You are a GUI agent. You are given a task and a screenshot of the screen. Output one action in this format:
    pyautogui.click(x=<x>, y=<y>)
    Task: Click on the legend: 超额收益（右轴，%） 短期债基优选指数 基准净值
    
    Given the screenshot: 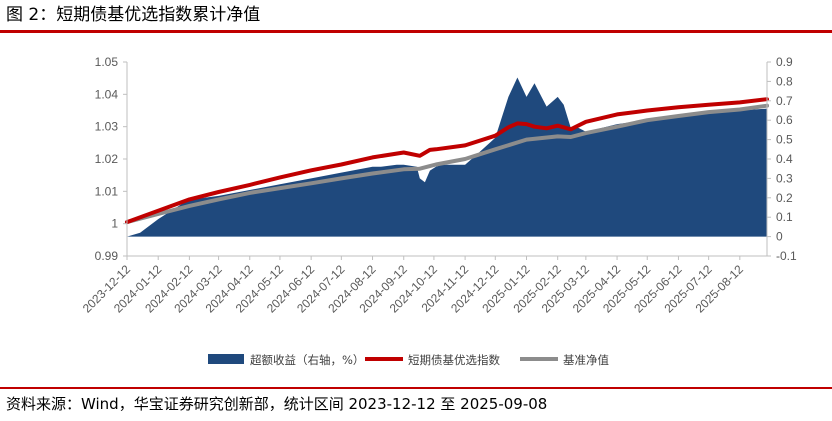 What is the action you would take?
    pyautogui.click(x=408, y=360)
    